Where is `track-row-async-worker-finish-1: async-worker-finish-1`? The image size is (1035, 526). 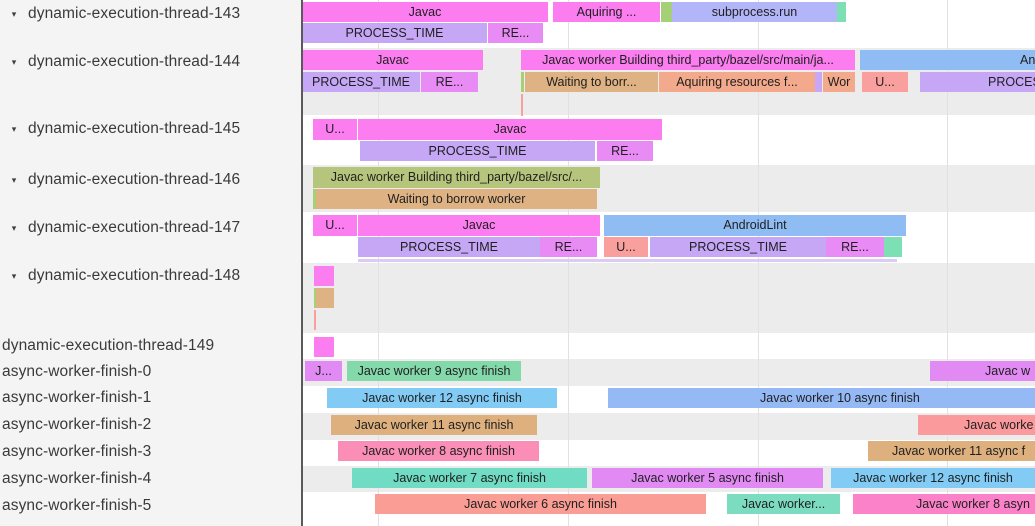 track-row-async-worker-finish-1: async-worker-finish-1 is located at coordinates (150, 398).